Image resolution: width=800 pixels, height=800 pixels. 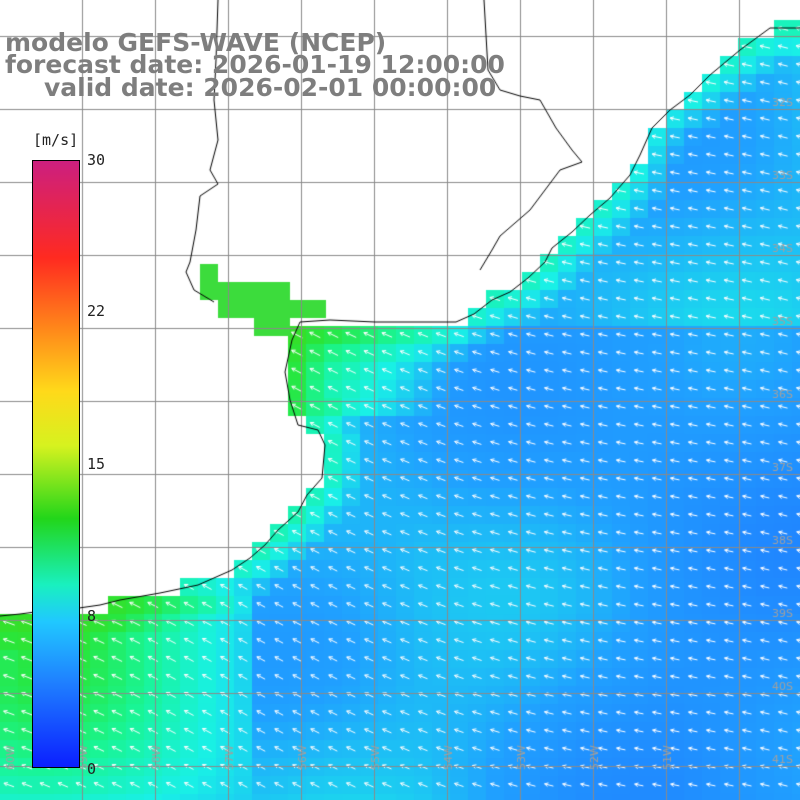 I want to click on forecast-date-label: forecast date: 2026-01-19 12:00:00, so click(x=255, y=64).